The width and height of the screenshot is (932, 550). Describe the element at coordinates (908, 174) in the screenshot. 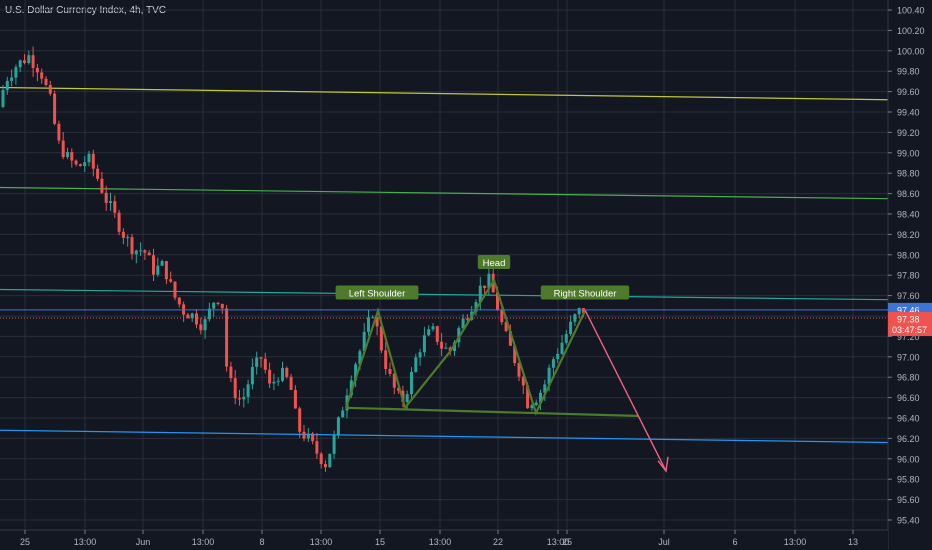

I see `price-tick-label: 98.80` at that location.